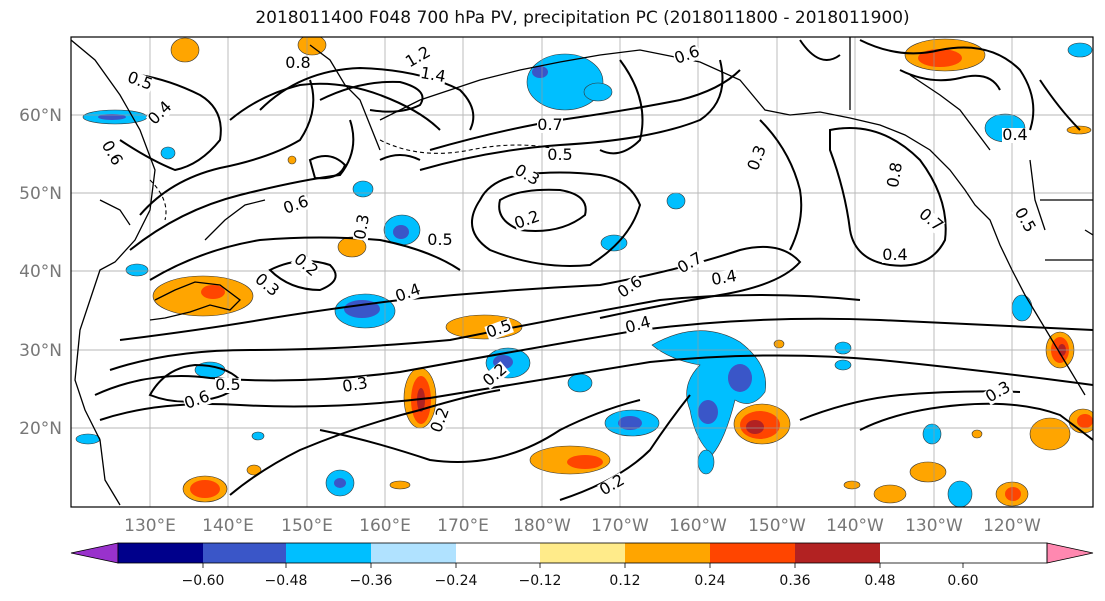 The image size is (1105, 601). Describe the element at coordinates (40, 351) in the screenshot. I see `lat-label: 30°N` at that location.